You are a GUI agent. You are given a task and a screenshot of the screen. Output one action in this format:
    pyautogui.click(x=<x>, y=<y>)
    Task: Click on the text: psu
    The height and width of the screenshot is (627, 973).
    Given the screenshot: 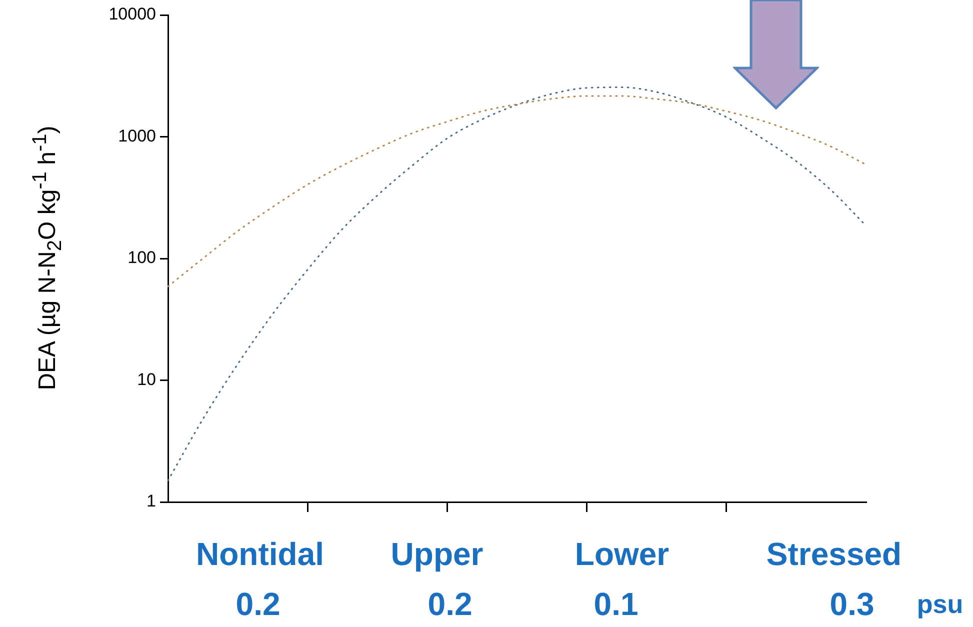 What is the action you would take?
    pyautogui.click(x=940, y=604)
    